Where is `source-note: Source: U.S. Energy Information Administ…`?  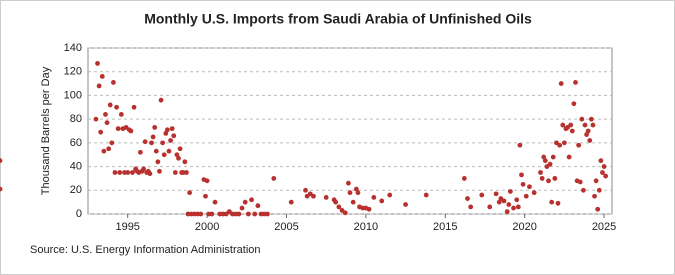 source-note: Source: U.S. Energy Information Administ… is located at coordinates (145, 250).